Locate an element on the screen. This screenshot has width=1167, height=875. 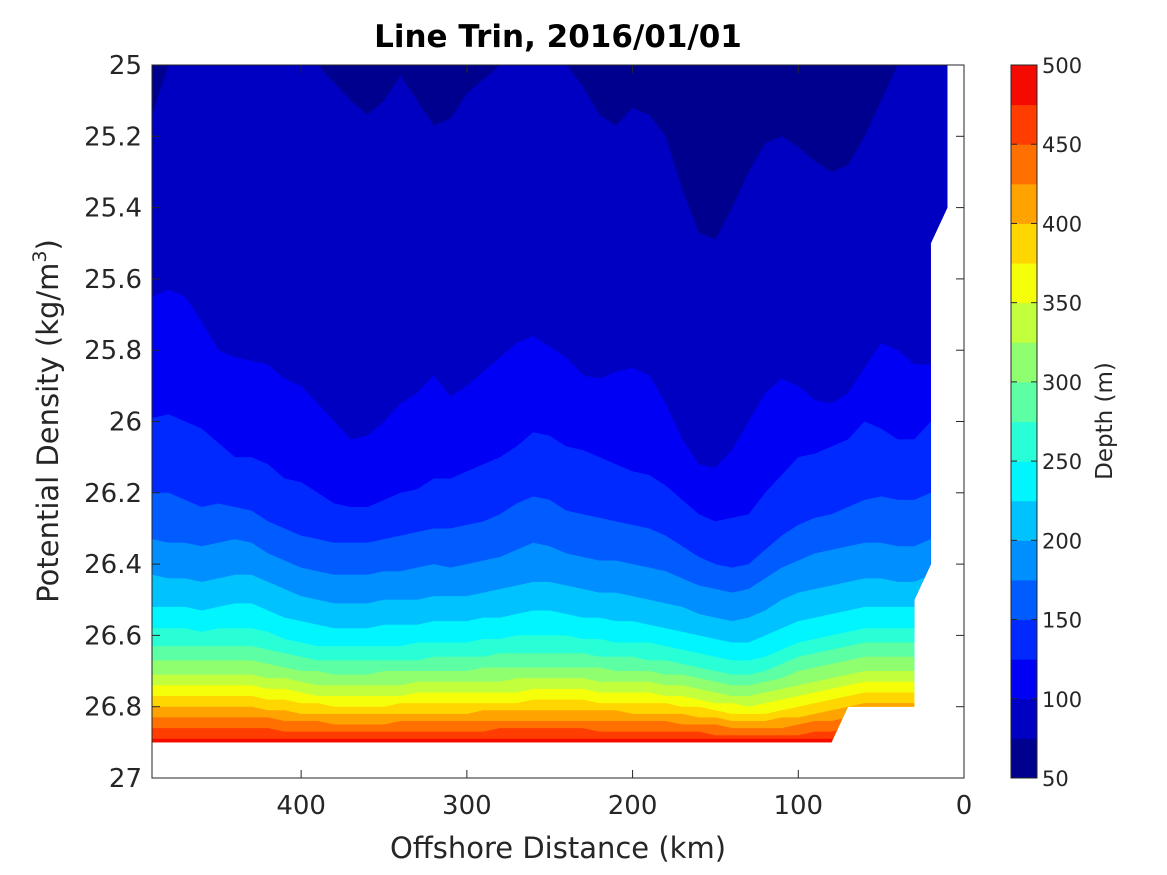
colorbar-frame is located at coordinates (1024, 421).